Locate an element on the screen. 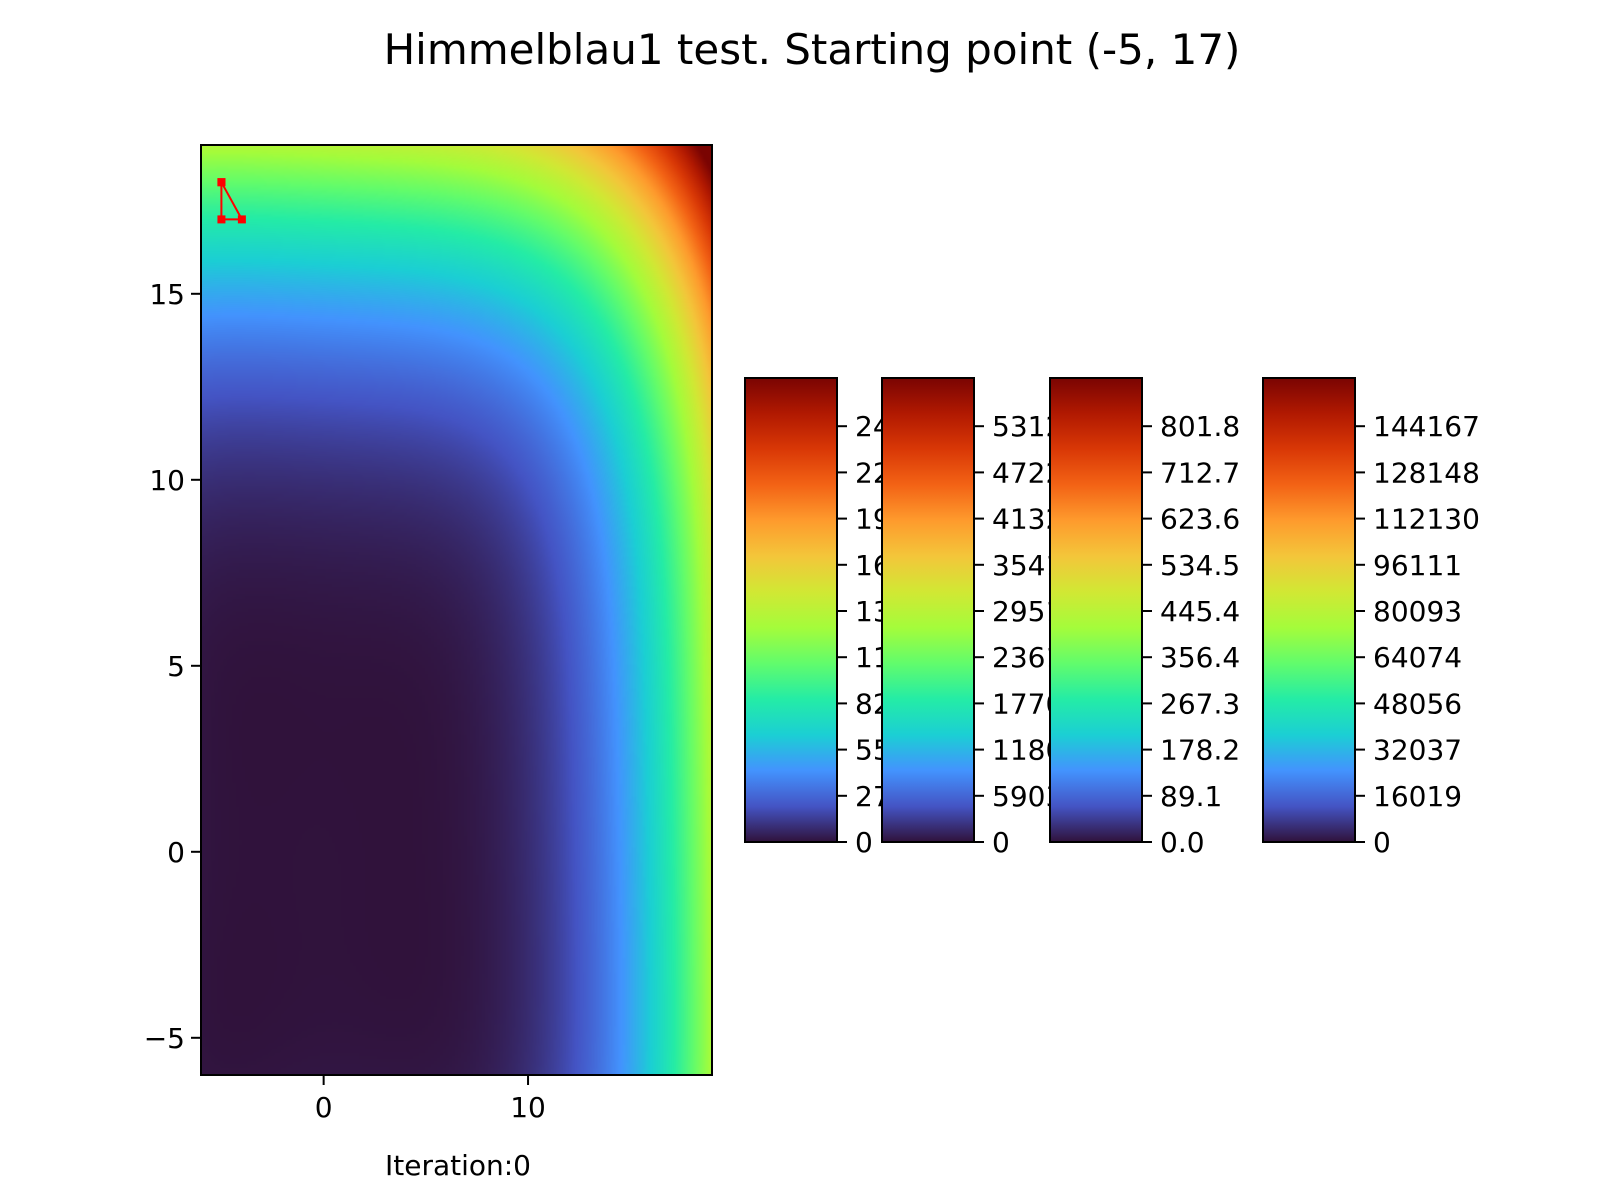 The width and height of the screenshot is (1600, 1200). y-tick-label: −5 is located at coordinates (164, 1038).